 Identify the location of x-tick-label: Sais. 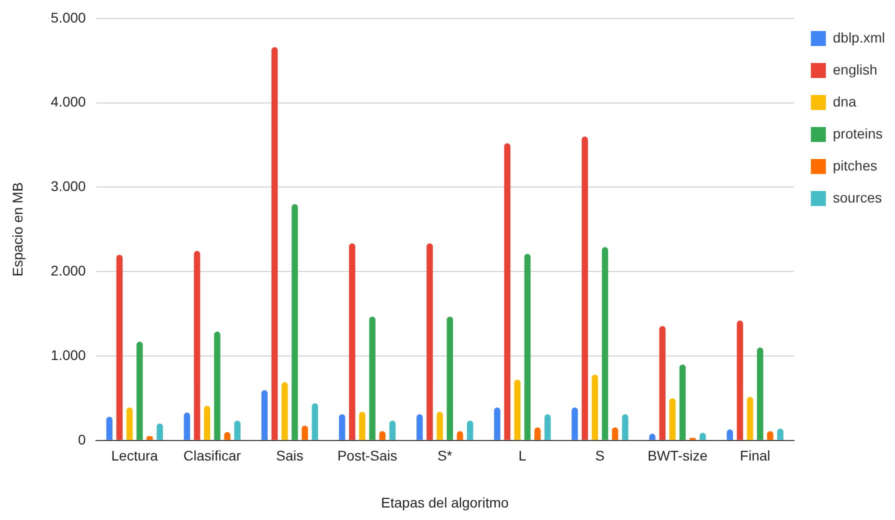
(290, 456).